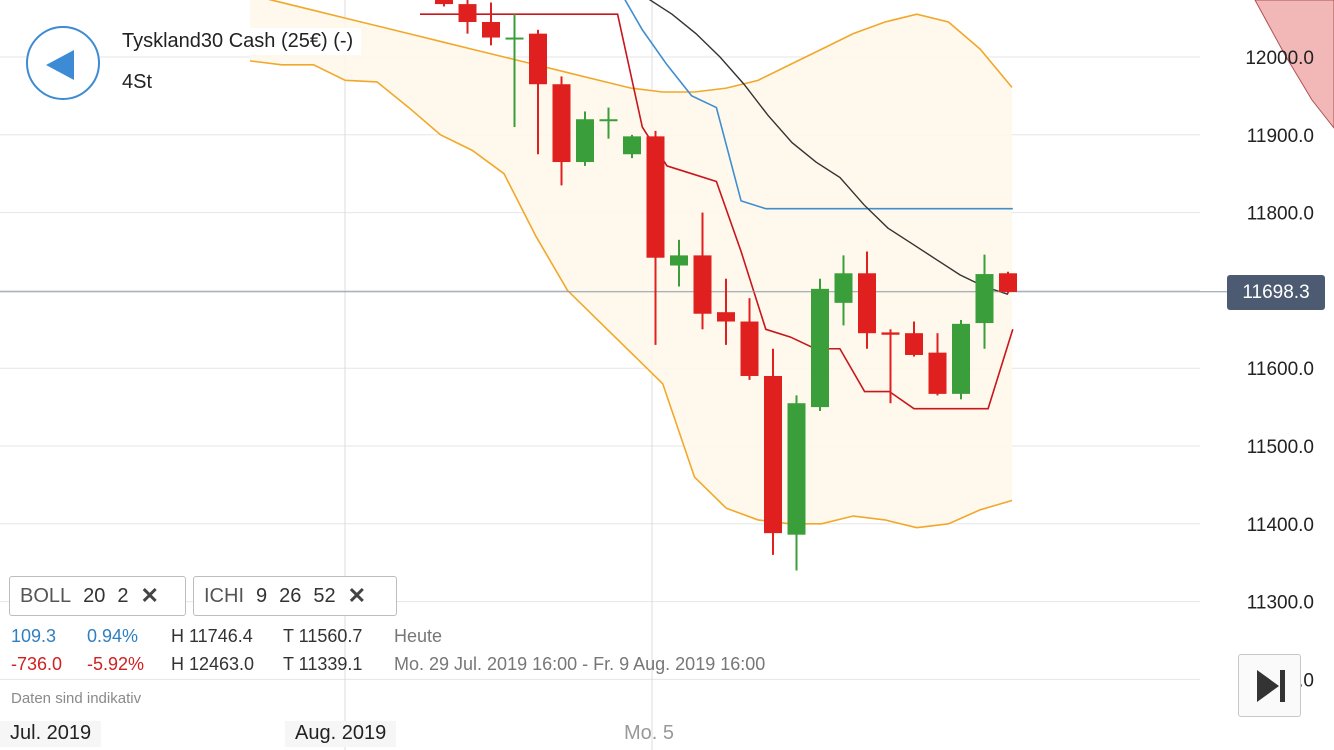 This screenshot has width=1334, height=750. I want to click on timeframe-label: 4St, so click(137, 82).